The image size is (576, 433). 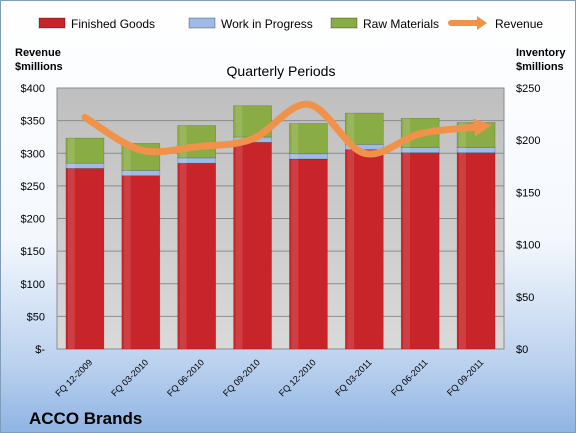 I want to click on x-tick-label: FQ 09-2011, so click(x=465, y=377).